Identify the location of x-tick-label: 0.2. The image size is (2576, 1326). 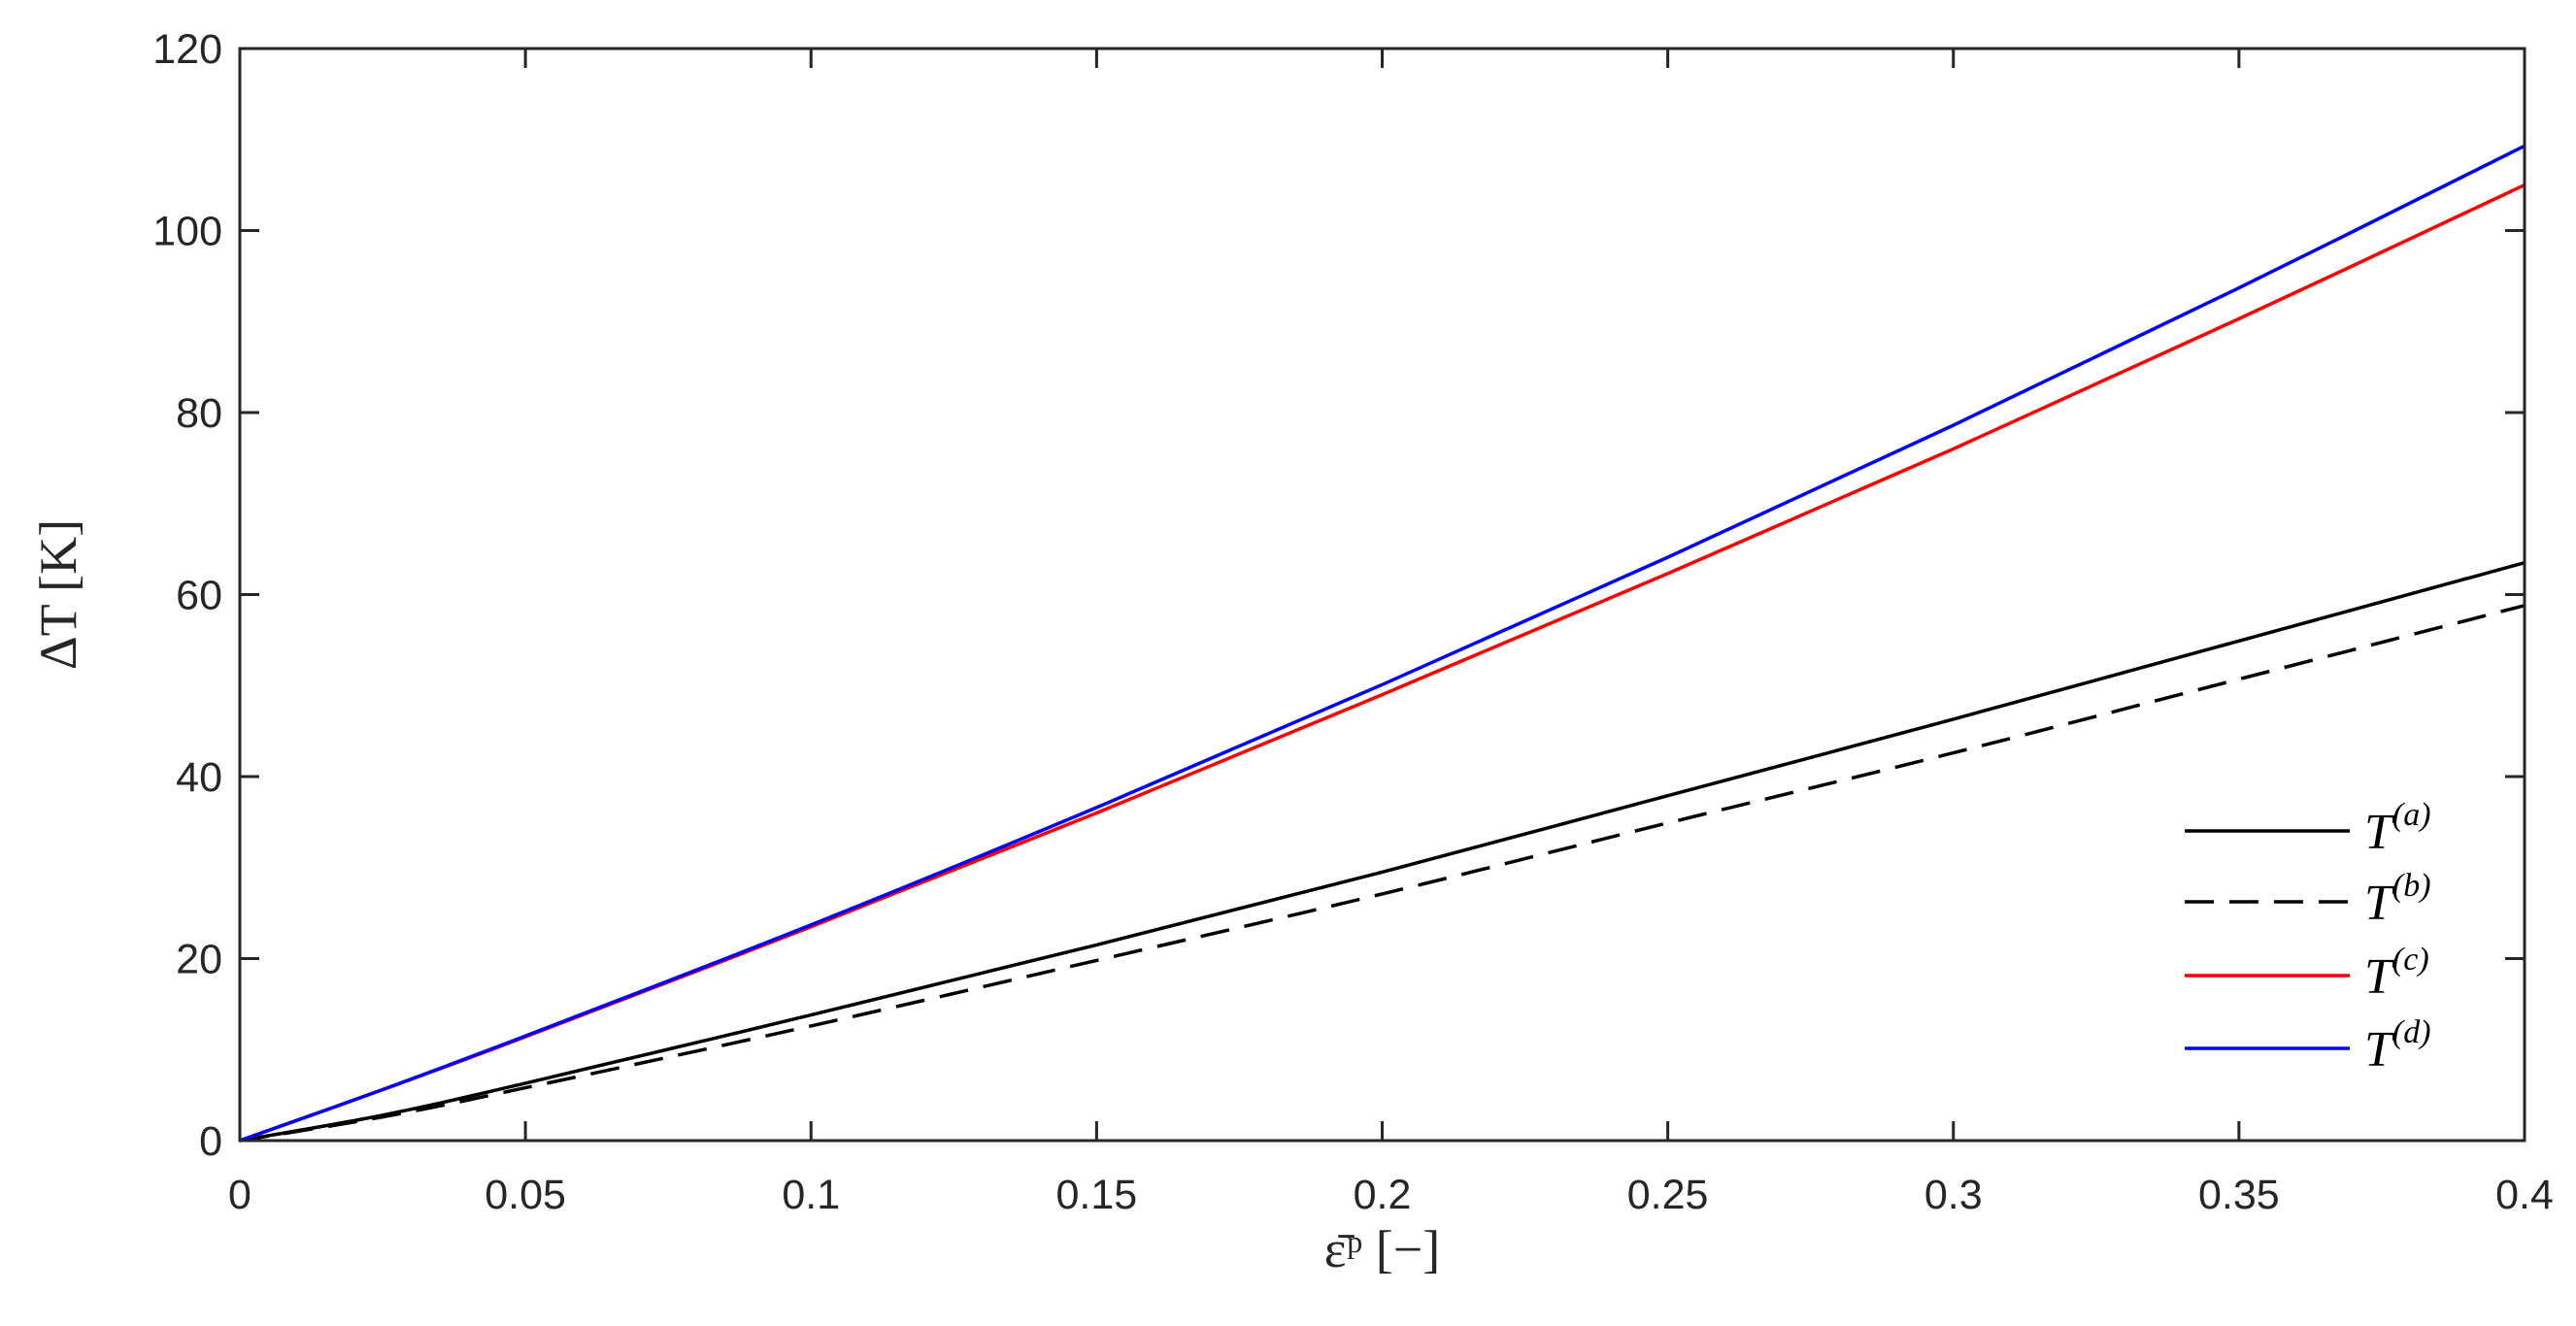
(1383, 1195).